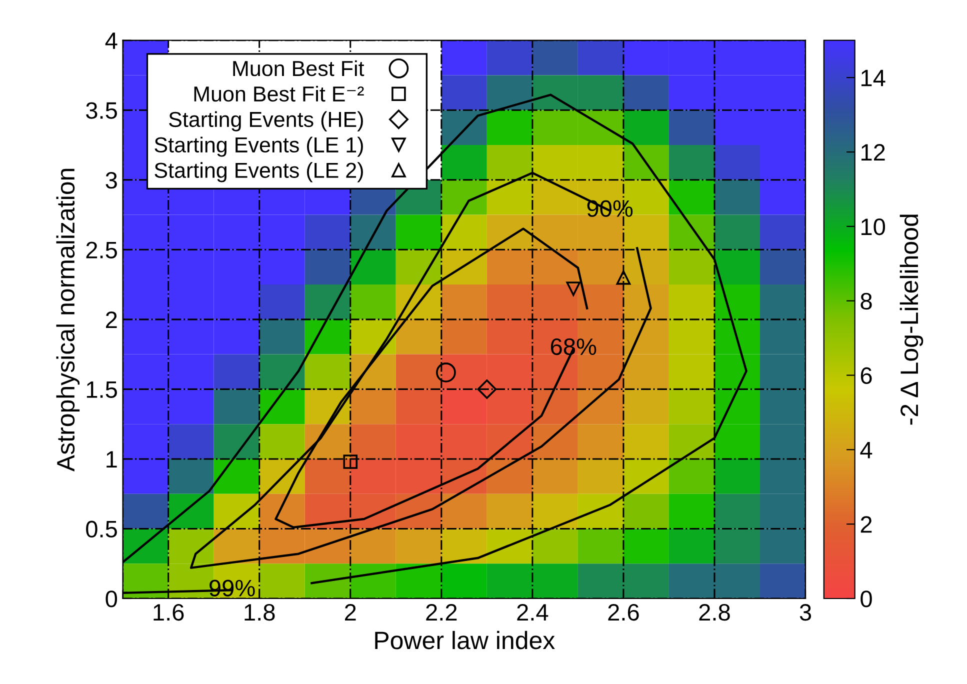 The height and width of the screenshot is (684, 967). What do you see at coordinates (866, 375) in the screenshot?
I see `color-bar-label: 6` at bounding box center [866, 375].